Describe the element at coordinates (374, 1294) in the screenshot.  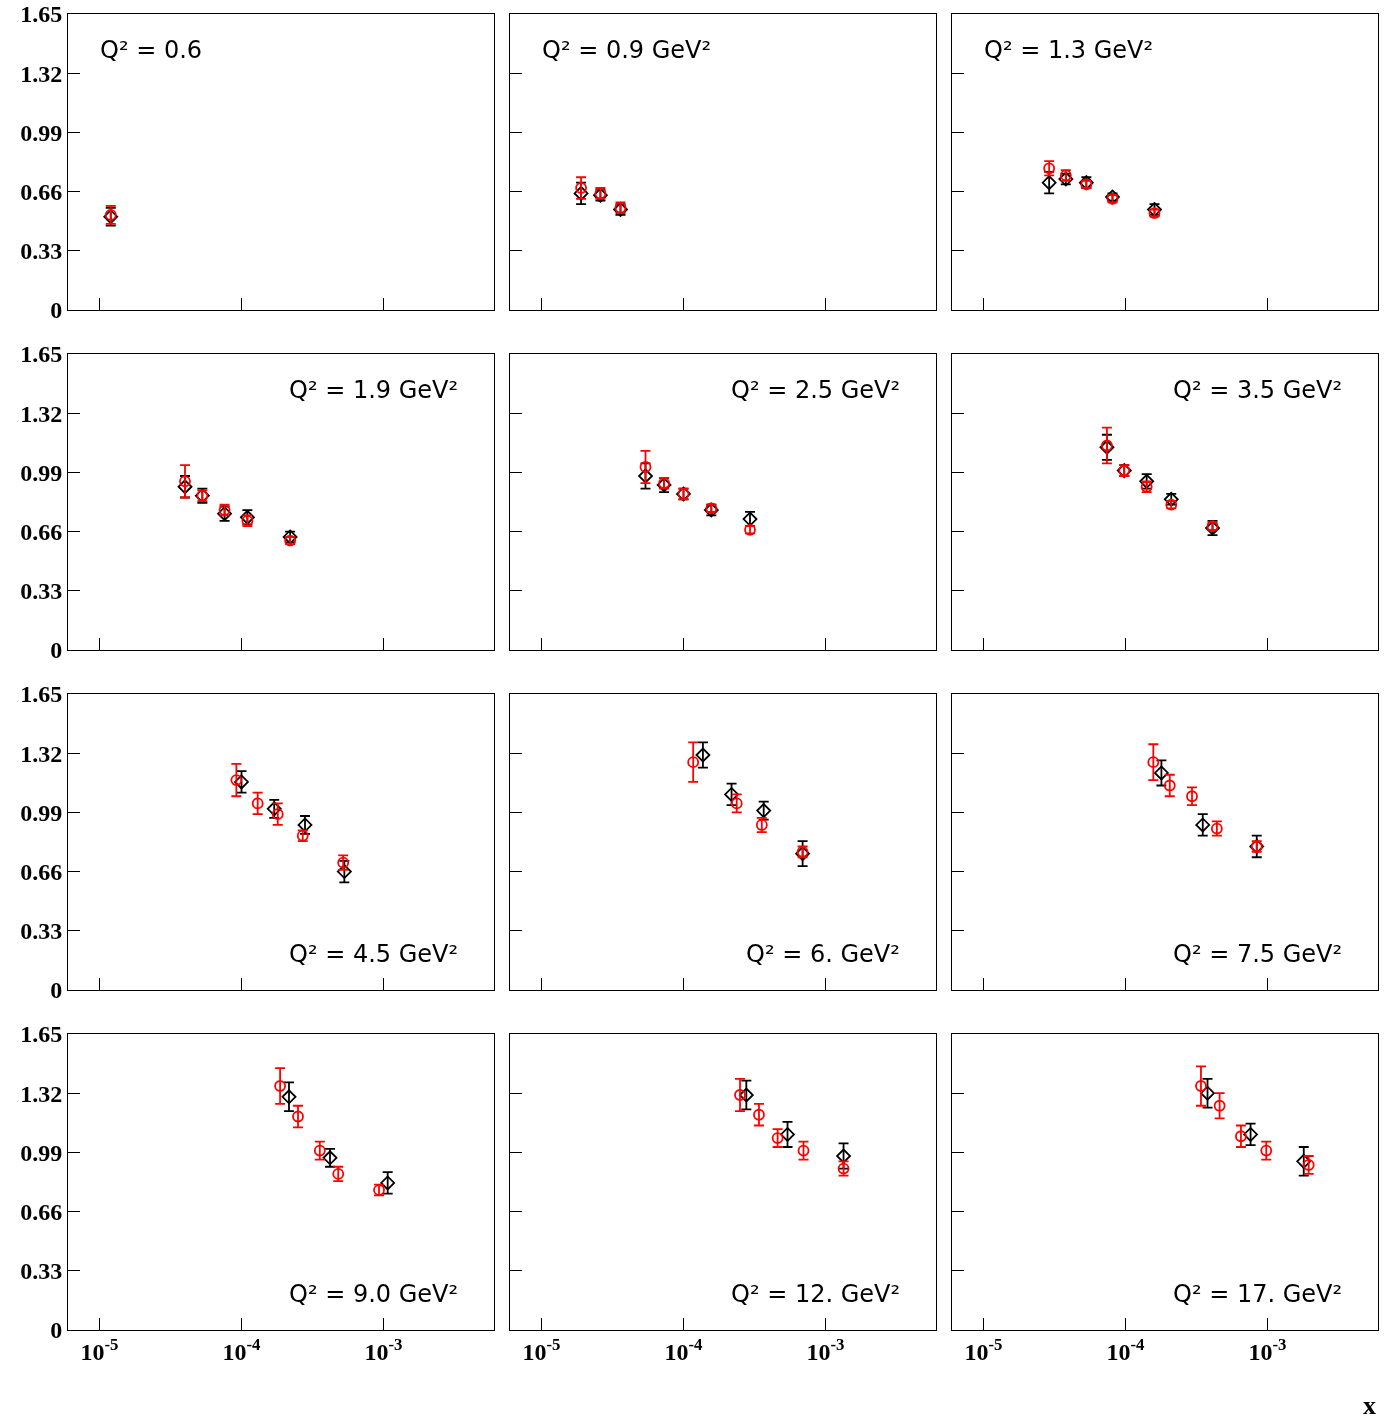
I see `annotation: Q² = 9.0 GeV²` at that location.